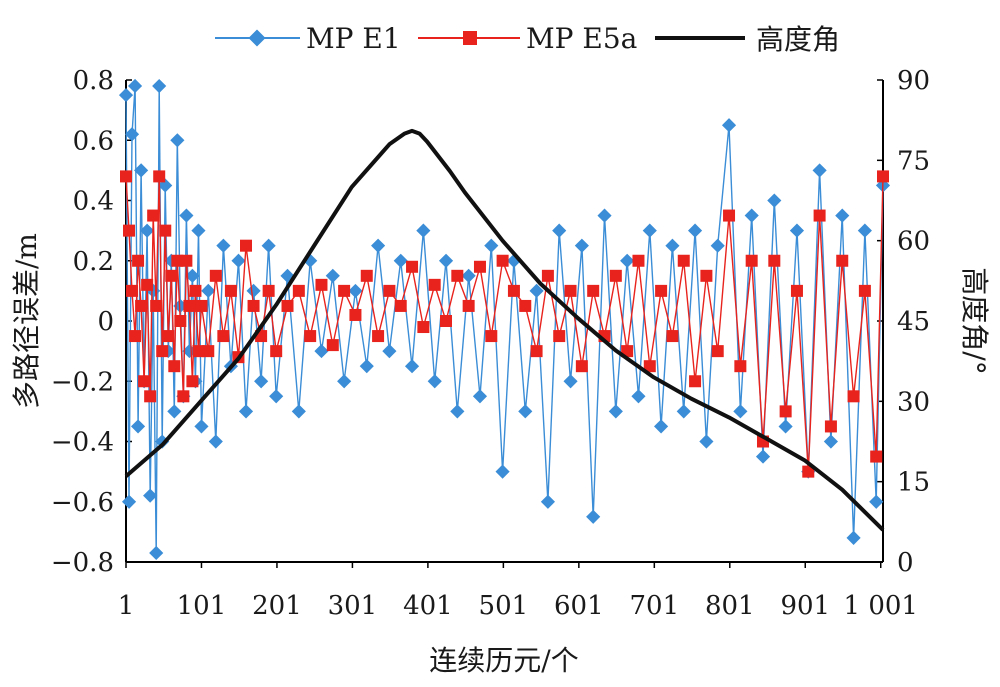 Image resolution: width=1000 pixels, height=687 pixels. What do you see at coordinates (91, 322) in the screenshot?
I see `left-y-ticks: 0.8 0.6 0.4 0.2 0 −0.2 −0.4 −0.6 −0.8` at bounding box center [91, 322].